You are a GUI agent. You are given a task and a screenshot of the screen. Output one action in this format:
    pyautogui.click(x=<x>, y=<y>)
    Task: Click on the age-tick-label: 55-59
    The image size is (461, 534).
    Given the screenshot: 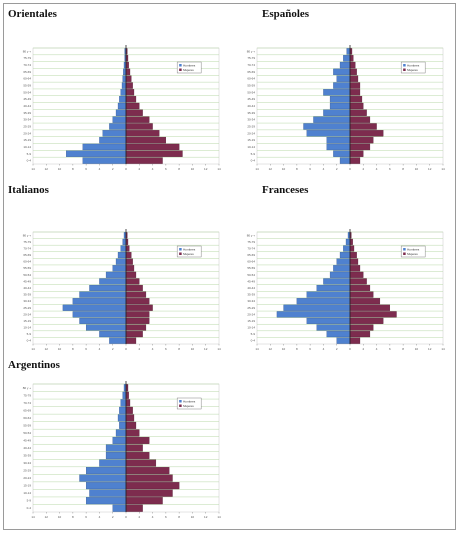 What is the action you would take?
    pyautogui.click(x=27, y=268)
    